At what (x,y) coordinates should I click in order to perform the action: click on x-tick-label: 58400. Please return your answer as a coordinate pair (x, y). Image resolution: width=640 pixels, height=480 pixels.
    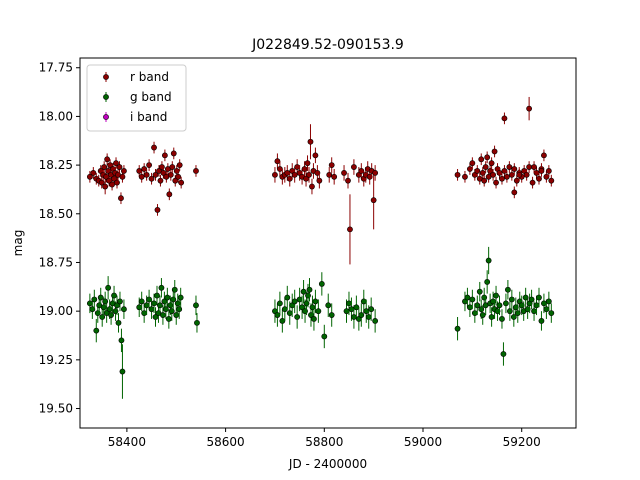
    Looking at the image, I should click on (127, 442).